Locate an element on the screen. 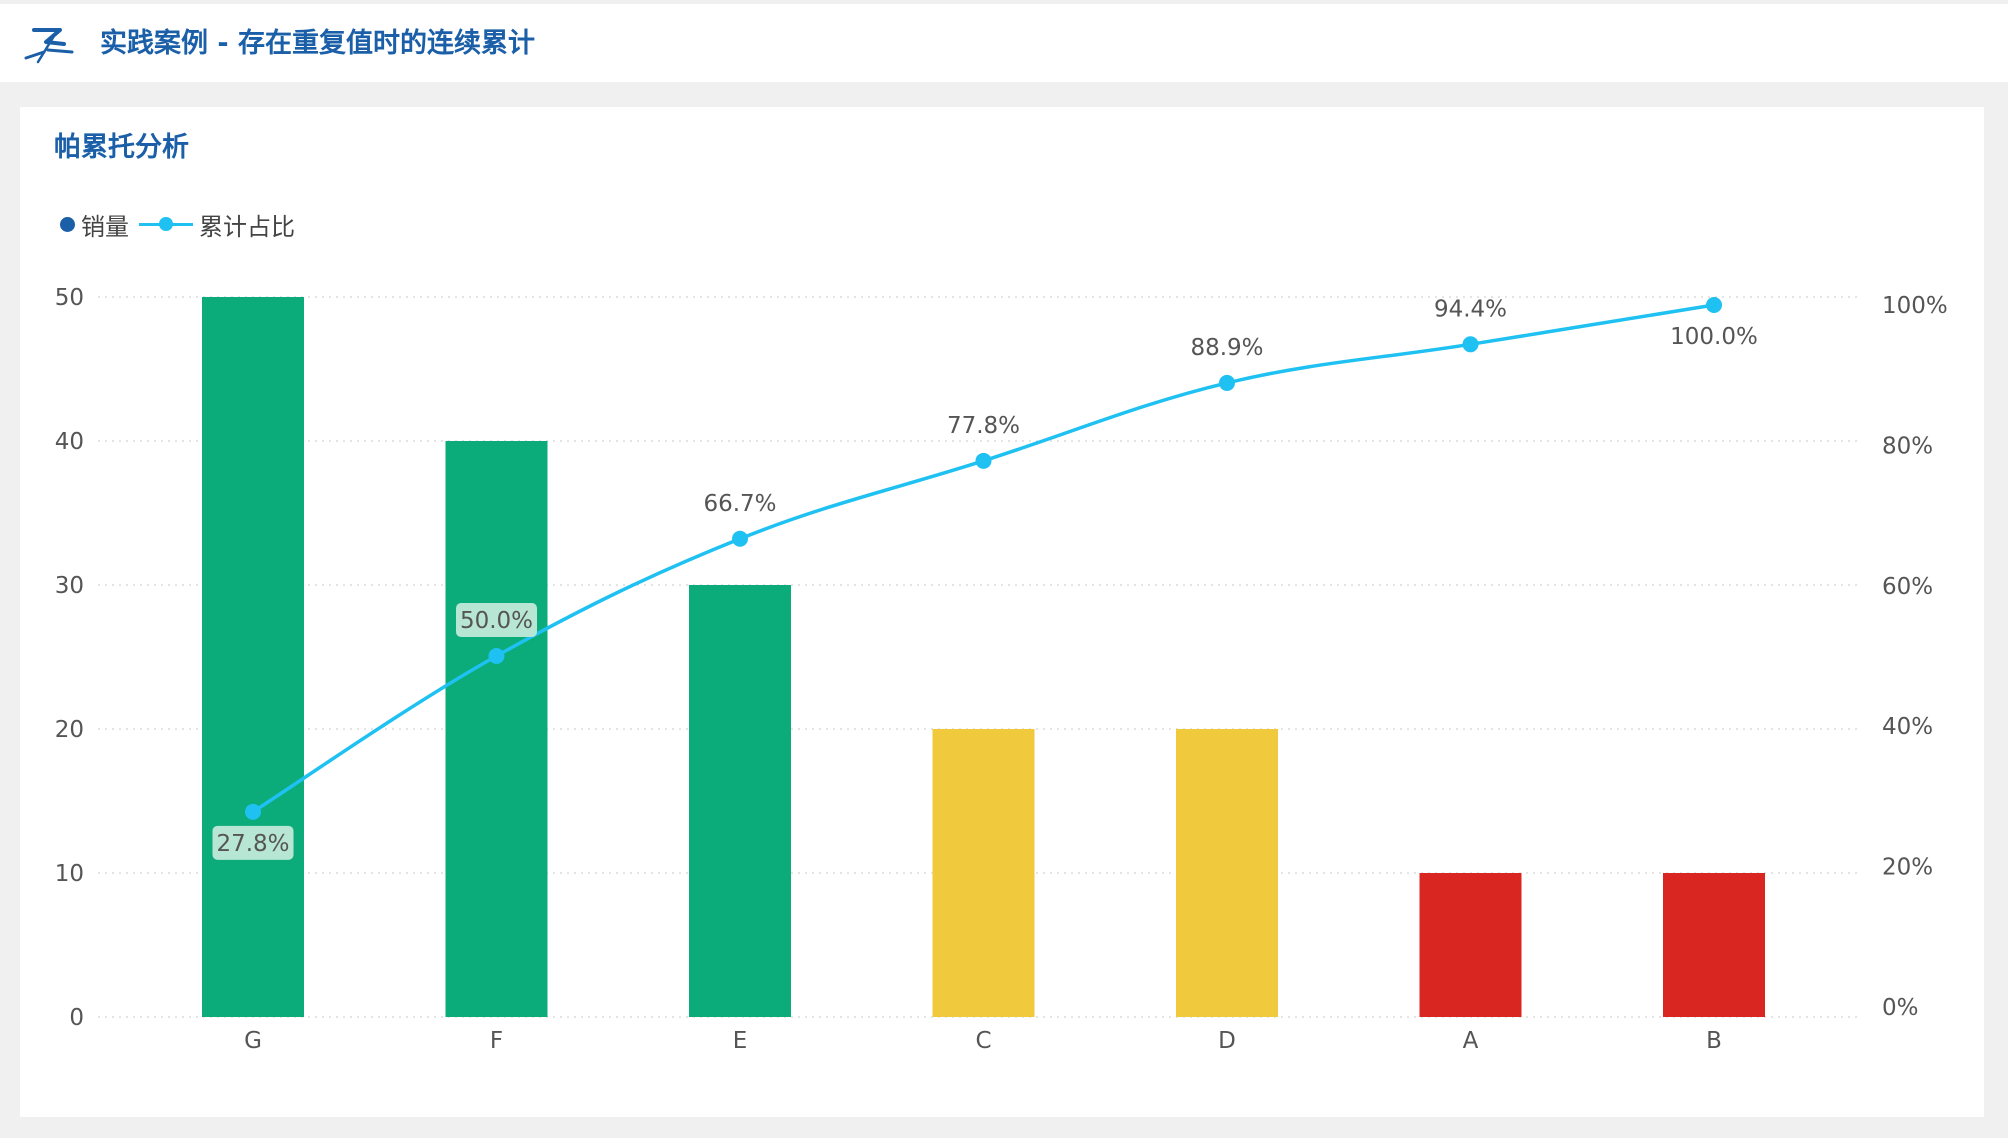 The height and width of the screenshot is (1138, 2008). y-right-tick-label: 100% is located at coordinates (1915, 306).